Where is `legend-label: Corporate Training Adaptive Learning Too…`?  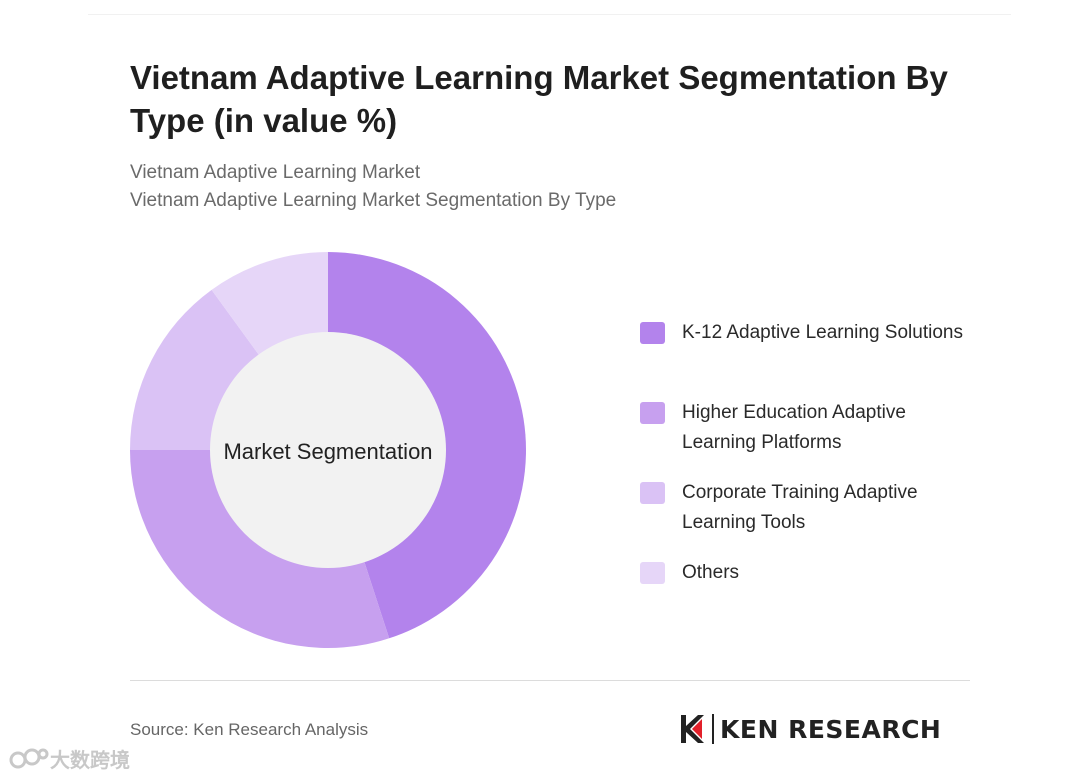 legend-label: Corporate Training Adaptive Learning Too… is located at coordinates (800, 507).